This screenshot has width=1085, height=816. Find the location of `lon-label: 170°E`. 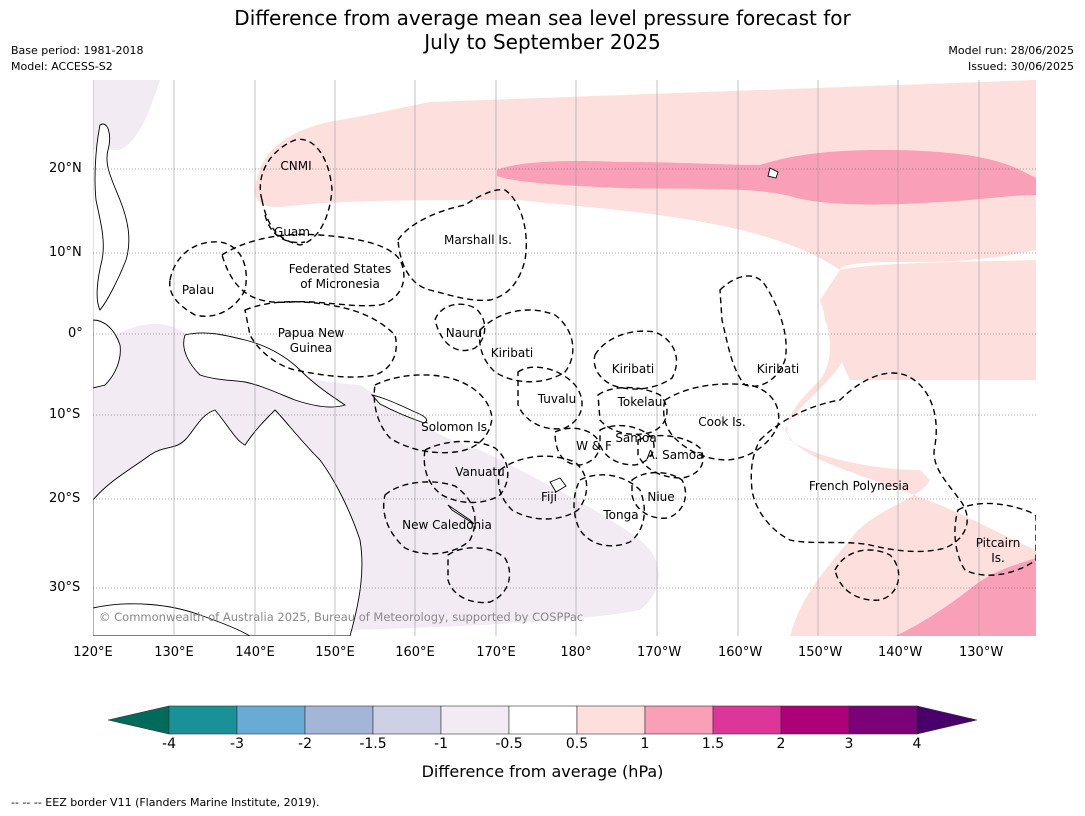

lon-label: 170°E is located at coordinates (496, 652).